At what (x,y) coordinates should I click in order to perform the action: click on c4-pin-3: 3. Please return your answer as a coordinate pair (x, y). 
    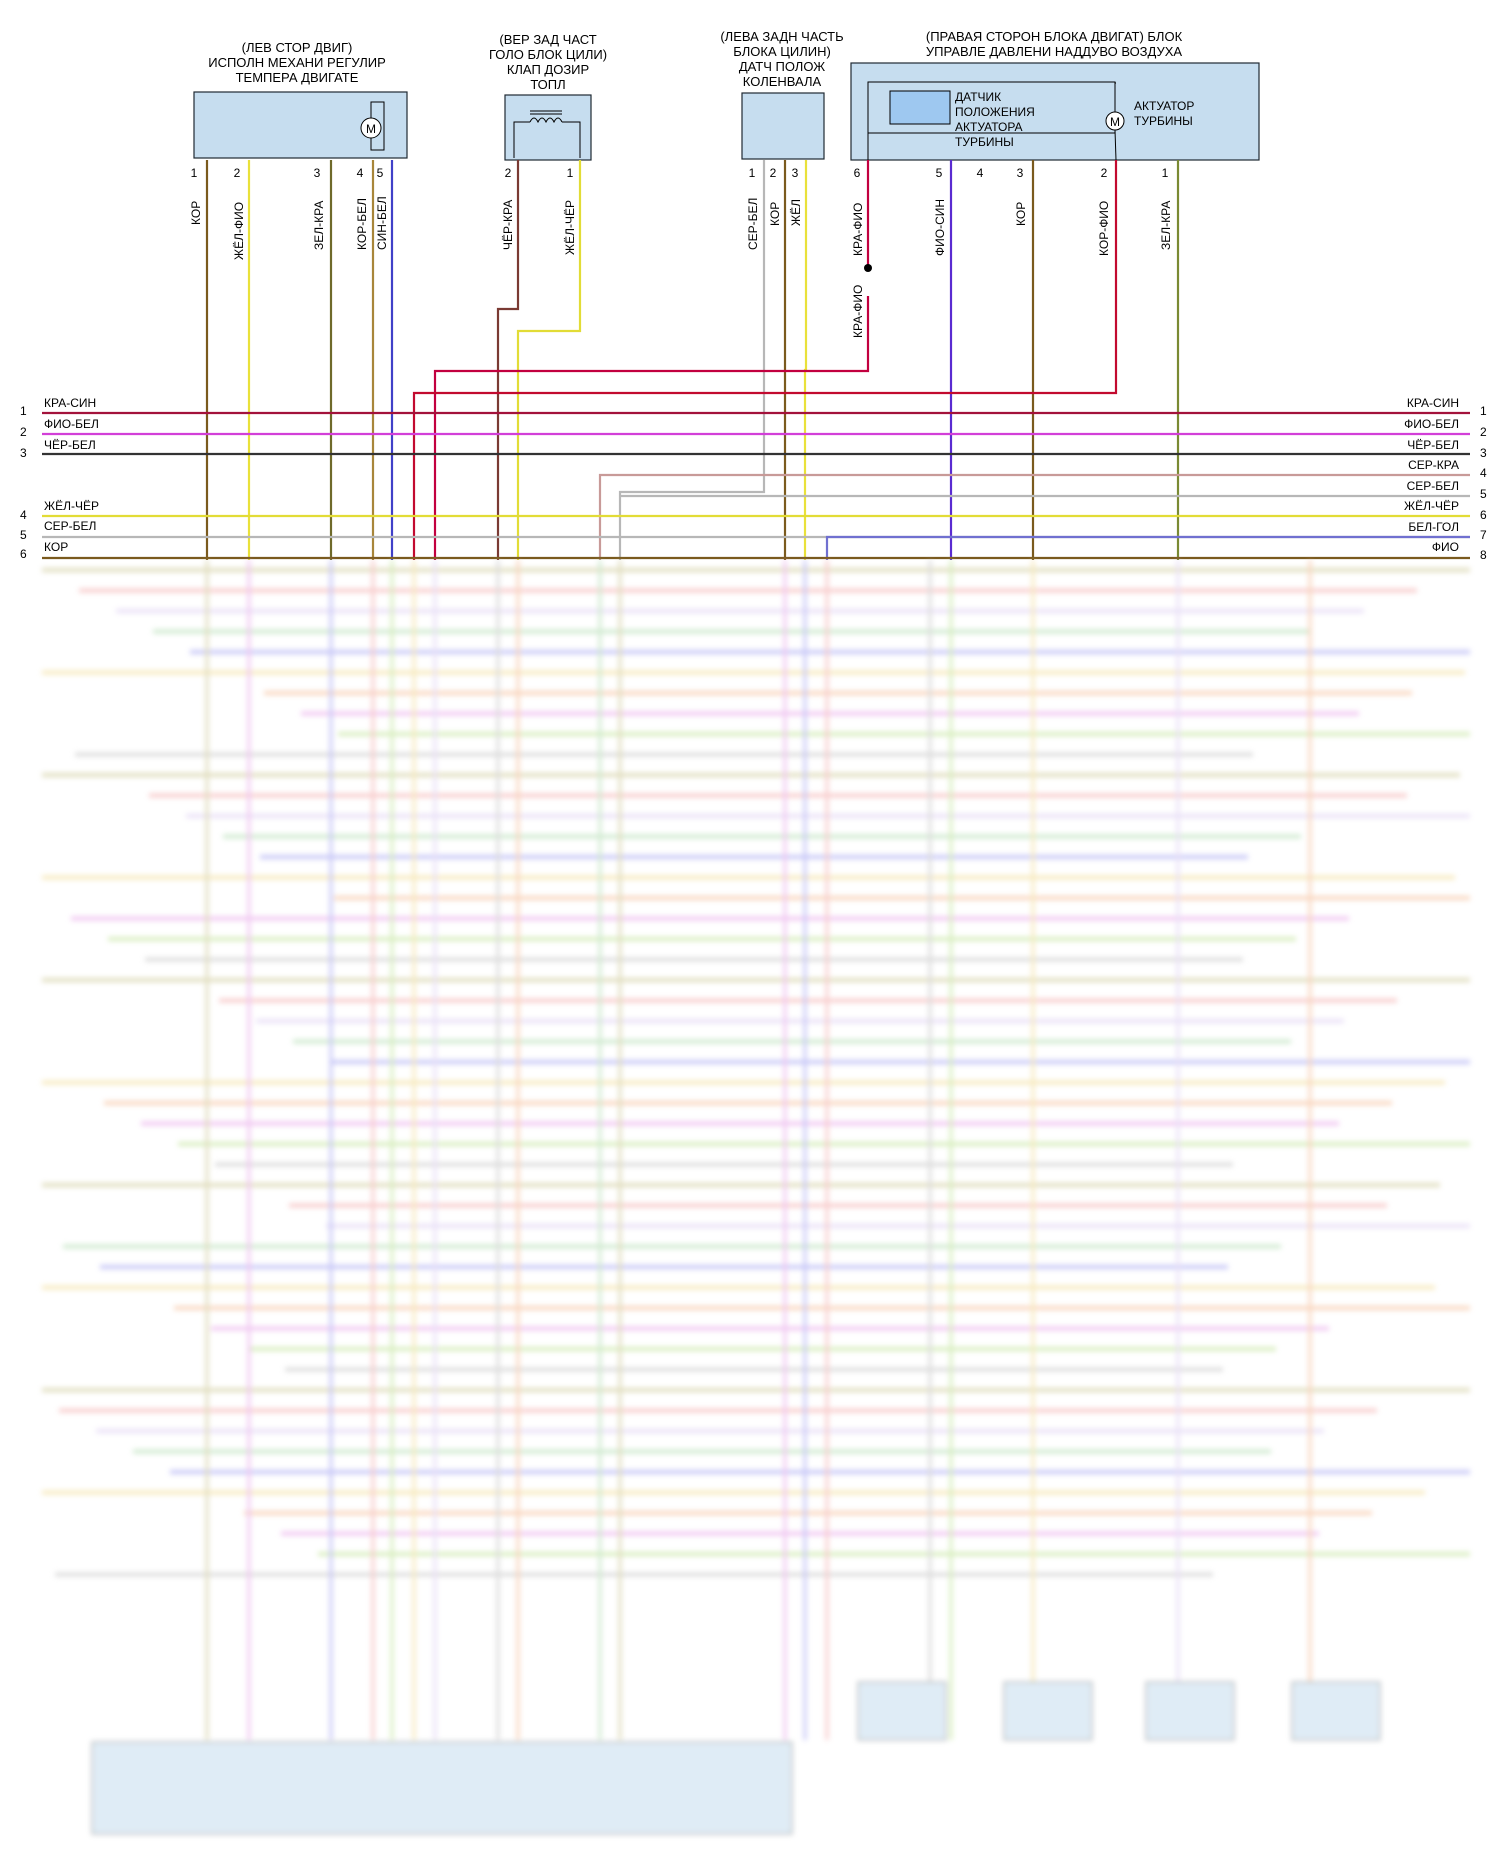
    Looking at the image, I should click on (1020, 173).